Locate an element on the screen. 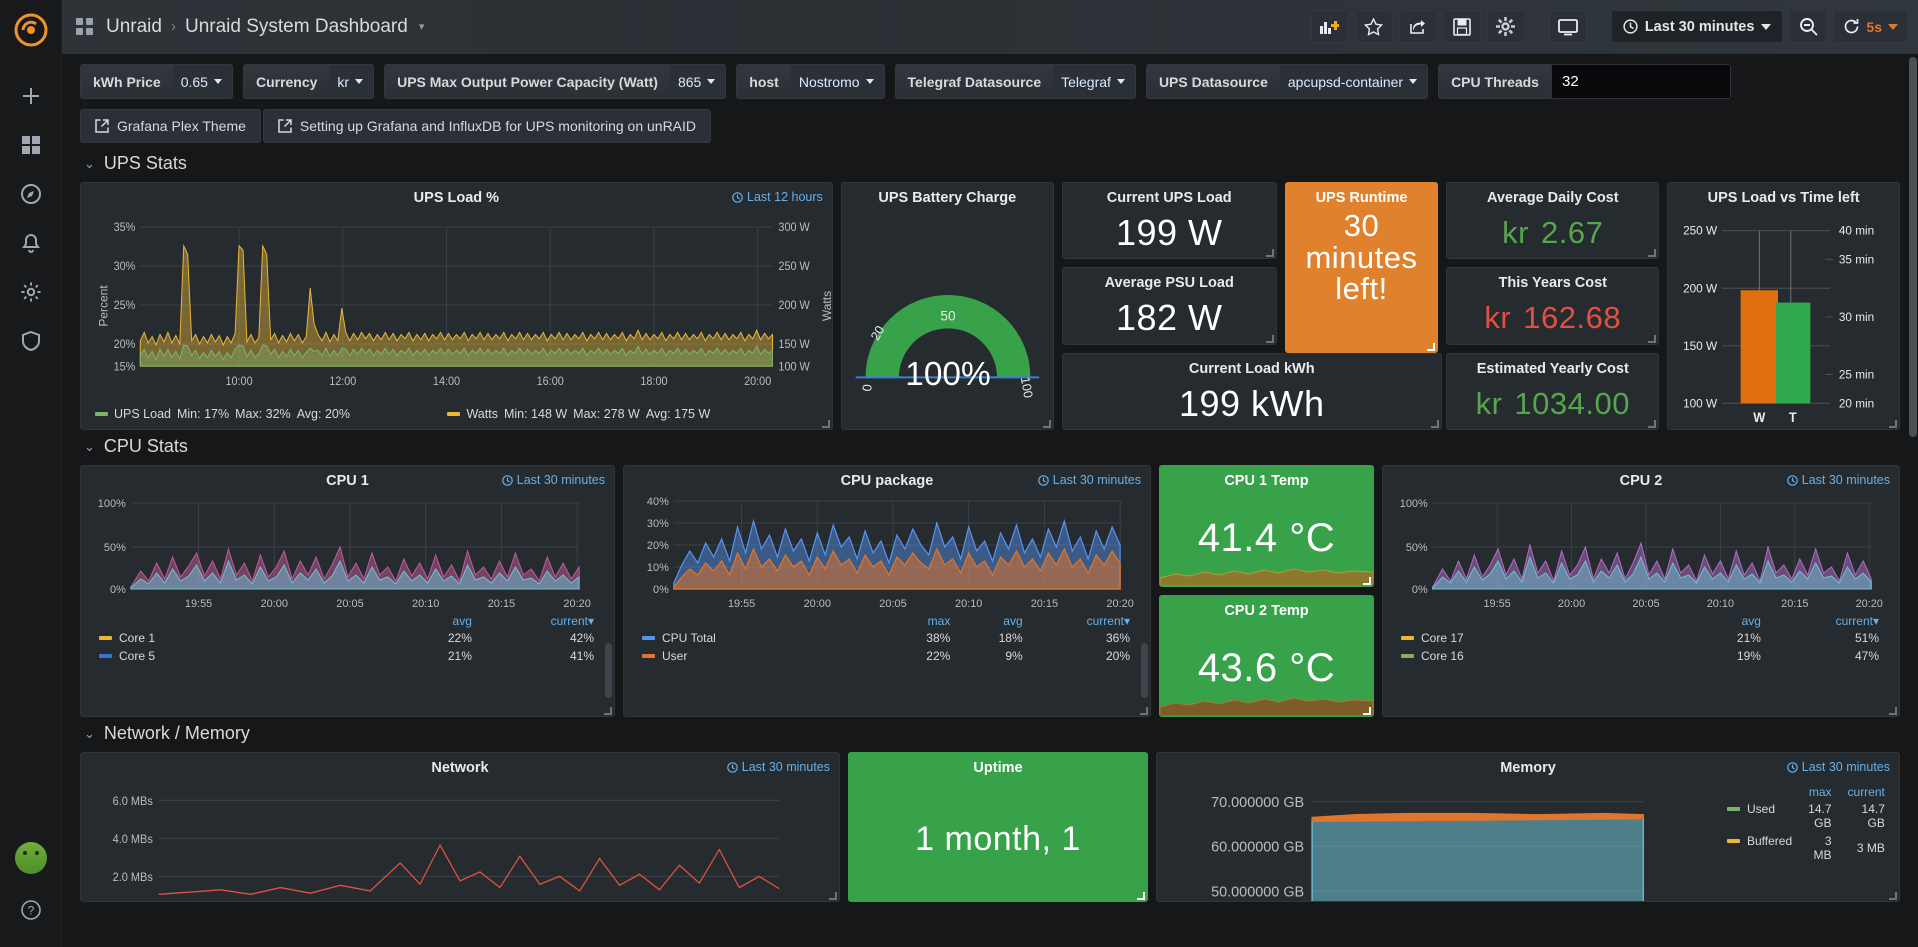 This screenshot has height=947, width=1918. variable-cpu-threads: CPU Threads 32 is located at coordinates (1584, 81).